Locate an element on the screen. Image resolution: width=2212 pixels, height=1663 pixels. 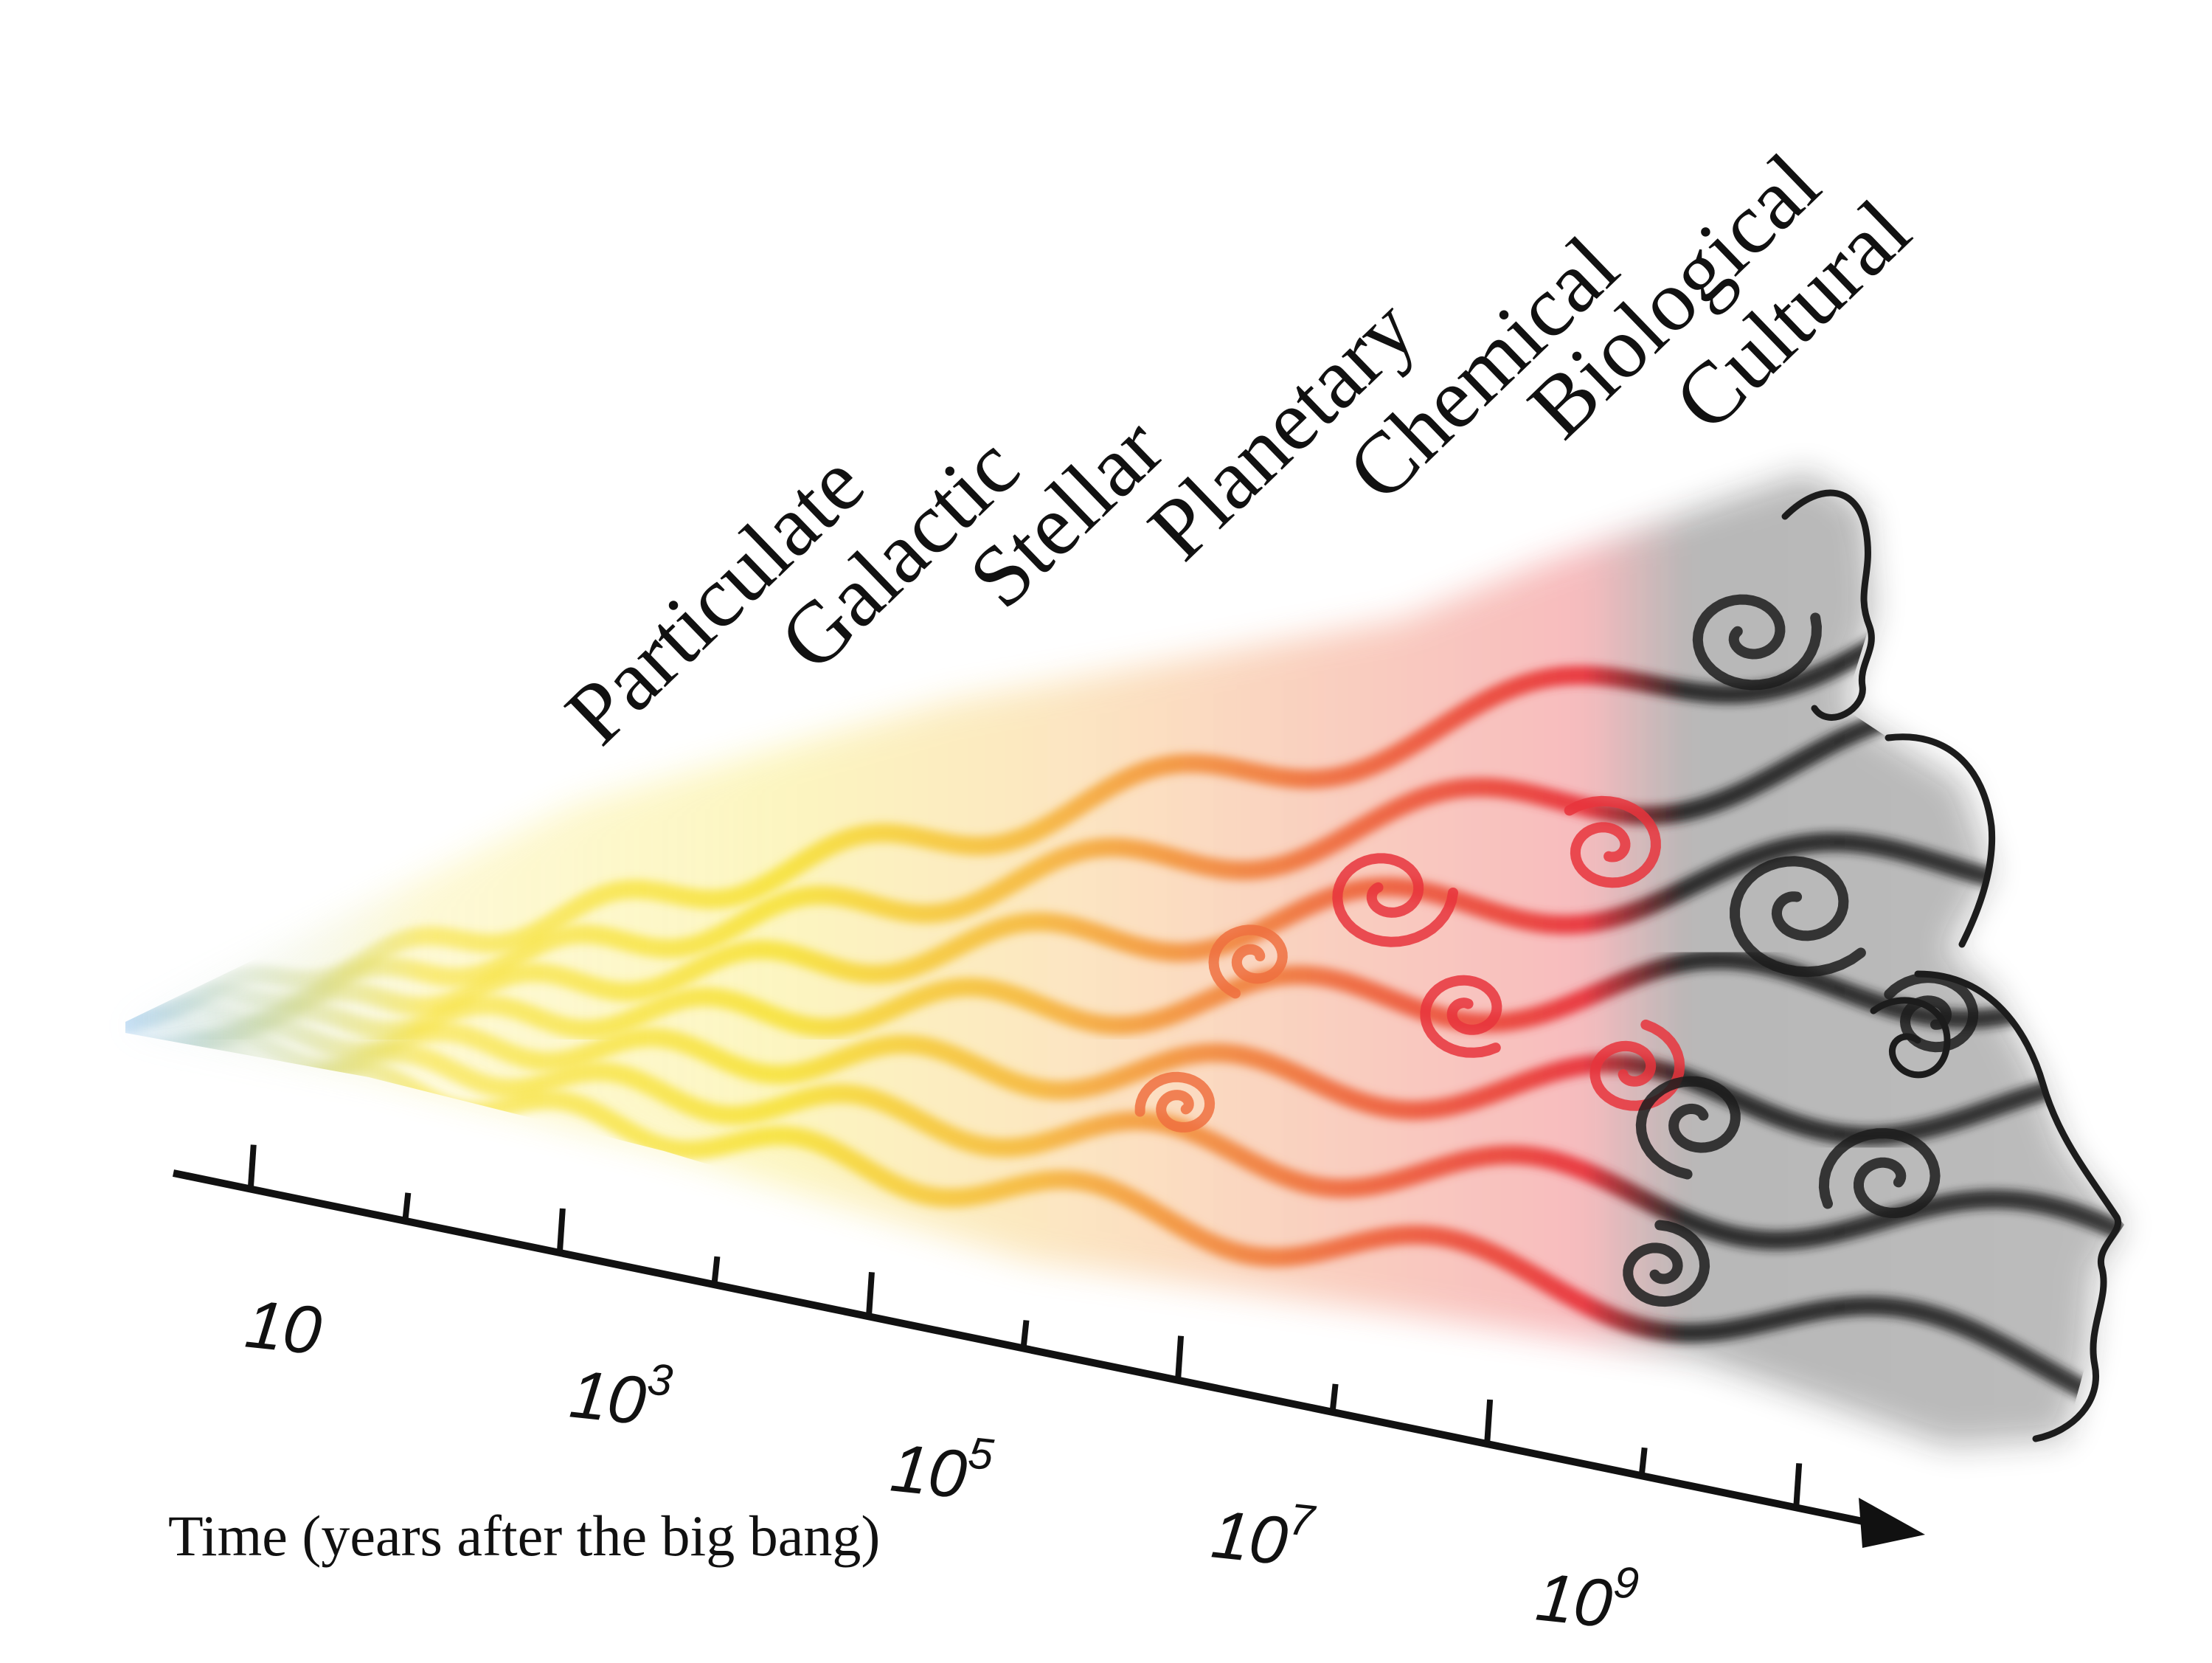
head-silhouette-bottom is located at coordinates (2018, 1206).